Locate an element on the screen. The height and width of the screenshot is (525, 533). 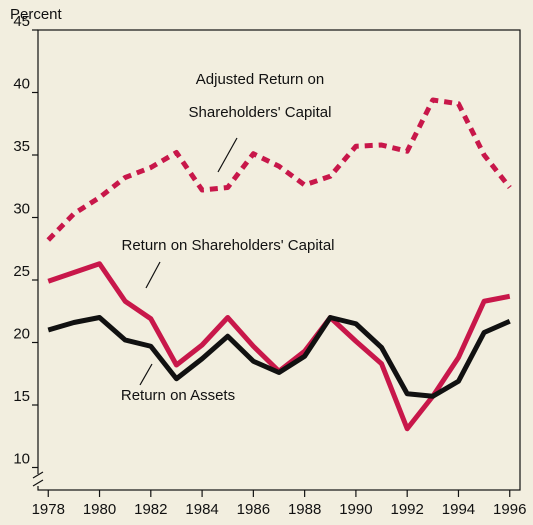
y-tick-label: 15 is located at coordinates (21, 396).